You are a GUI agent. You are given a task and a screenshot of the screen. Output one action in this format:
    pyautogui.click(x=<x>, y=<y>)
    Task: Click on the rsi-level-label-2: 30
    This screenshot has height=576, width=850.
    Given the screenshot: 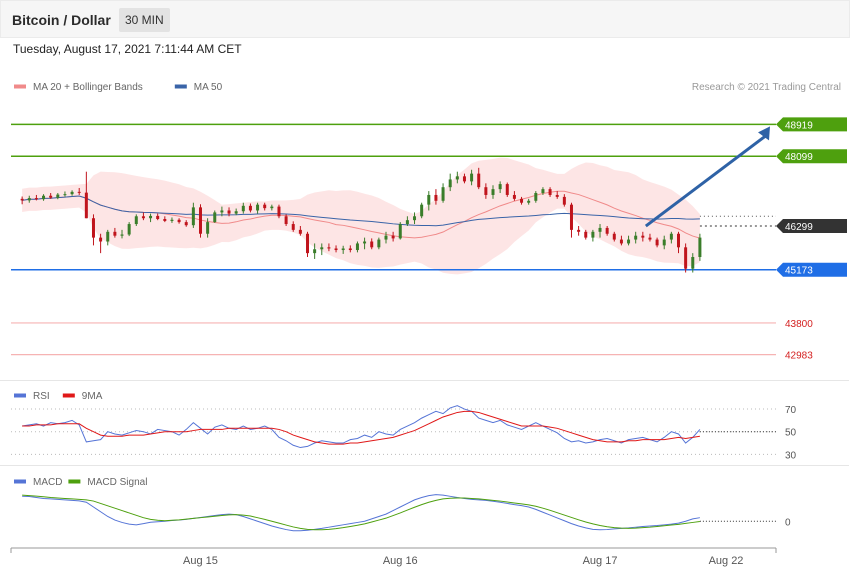 What is the action you would take?
    pyautogui.click(x=791, y=455)
    